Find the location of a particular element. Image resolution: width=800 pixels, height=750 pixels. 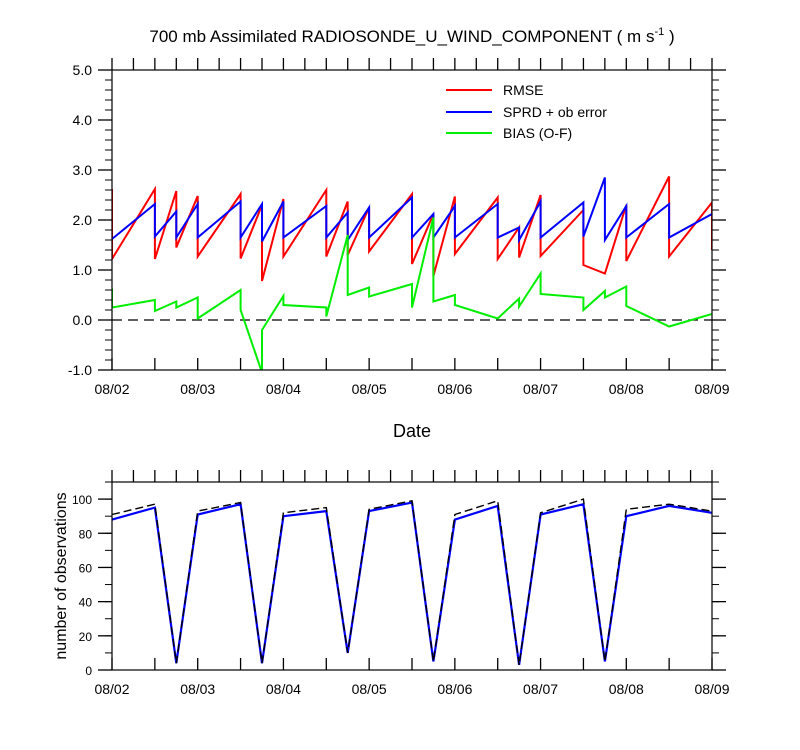

y-tick-label: 40 is located at coordinates (86, 603).